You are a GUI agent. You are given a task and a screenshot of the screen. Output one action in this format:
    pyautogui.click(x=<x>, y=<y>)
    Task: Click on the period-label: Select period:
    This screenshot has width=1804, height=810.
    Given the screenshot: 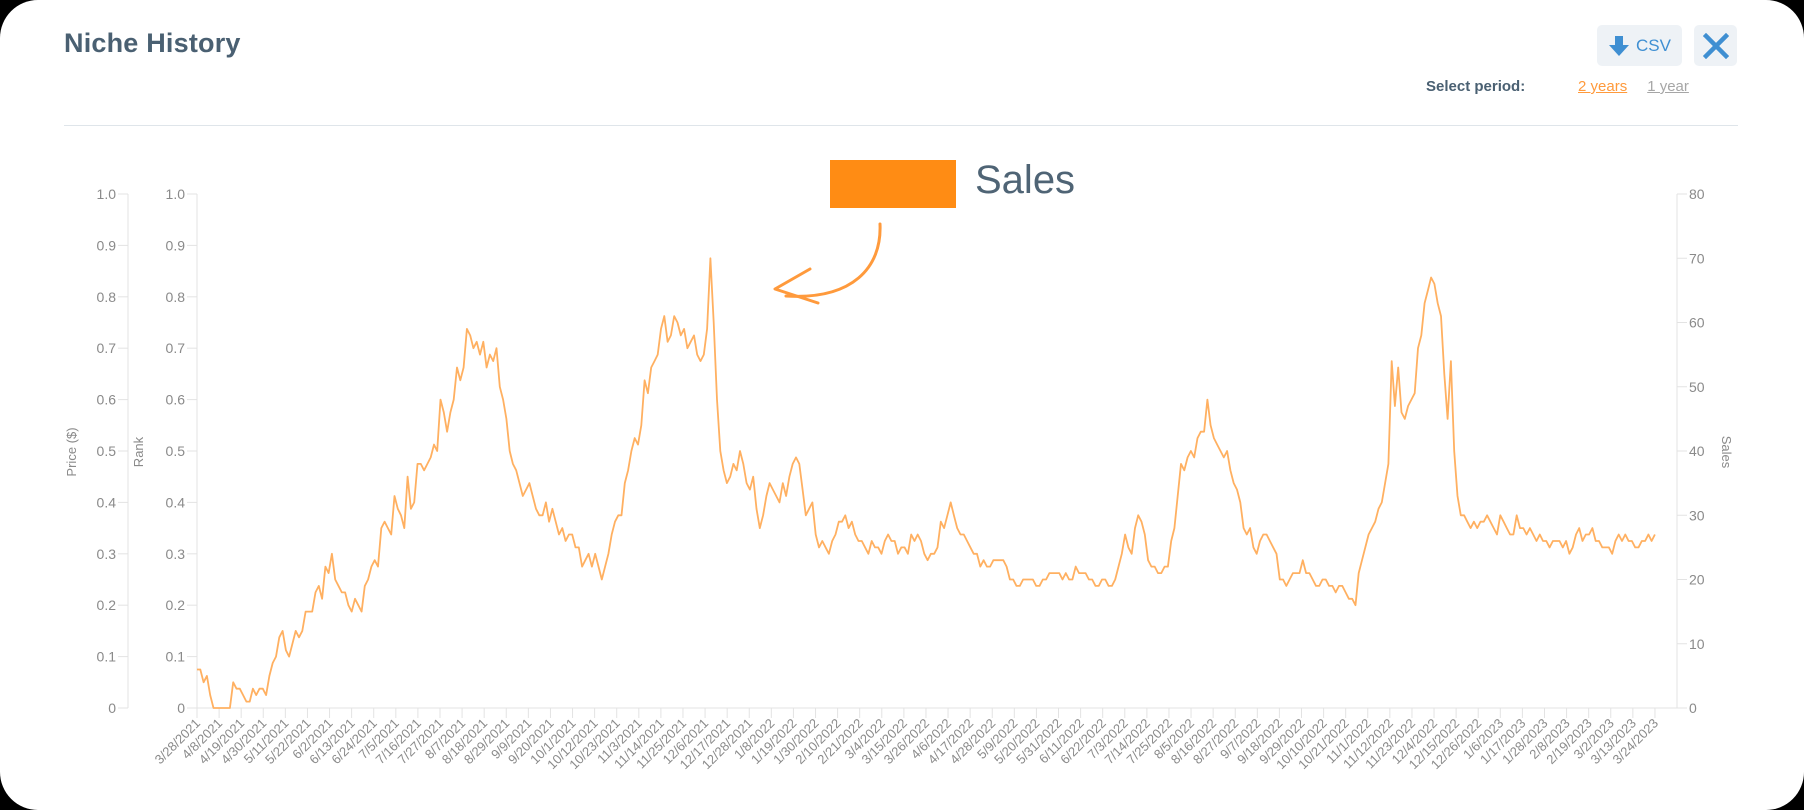 What is the action you would take?
    pyautogui.click(x=1476, y=86)
    